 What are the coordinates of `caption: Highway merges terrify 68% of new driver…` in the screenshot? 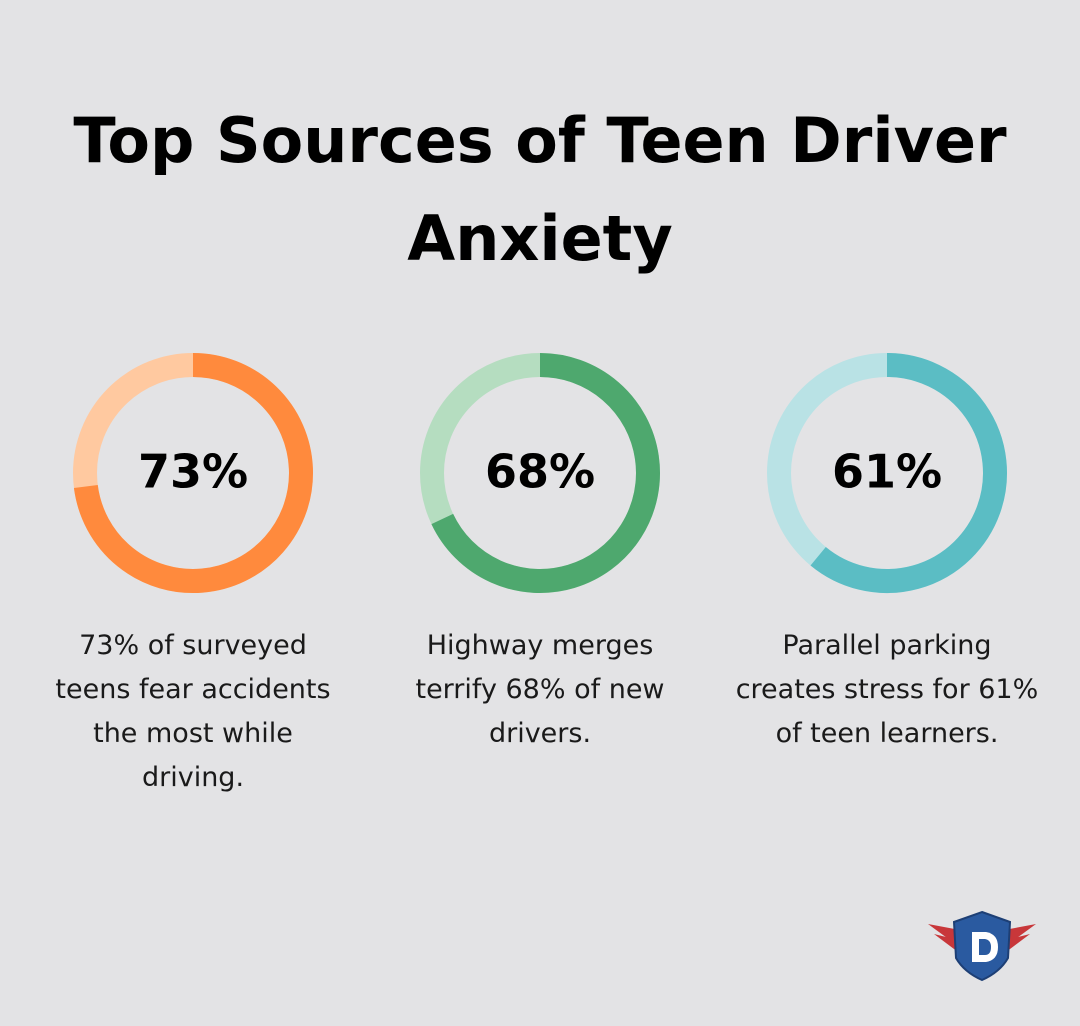 It's located at (540, 689).